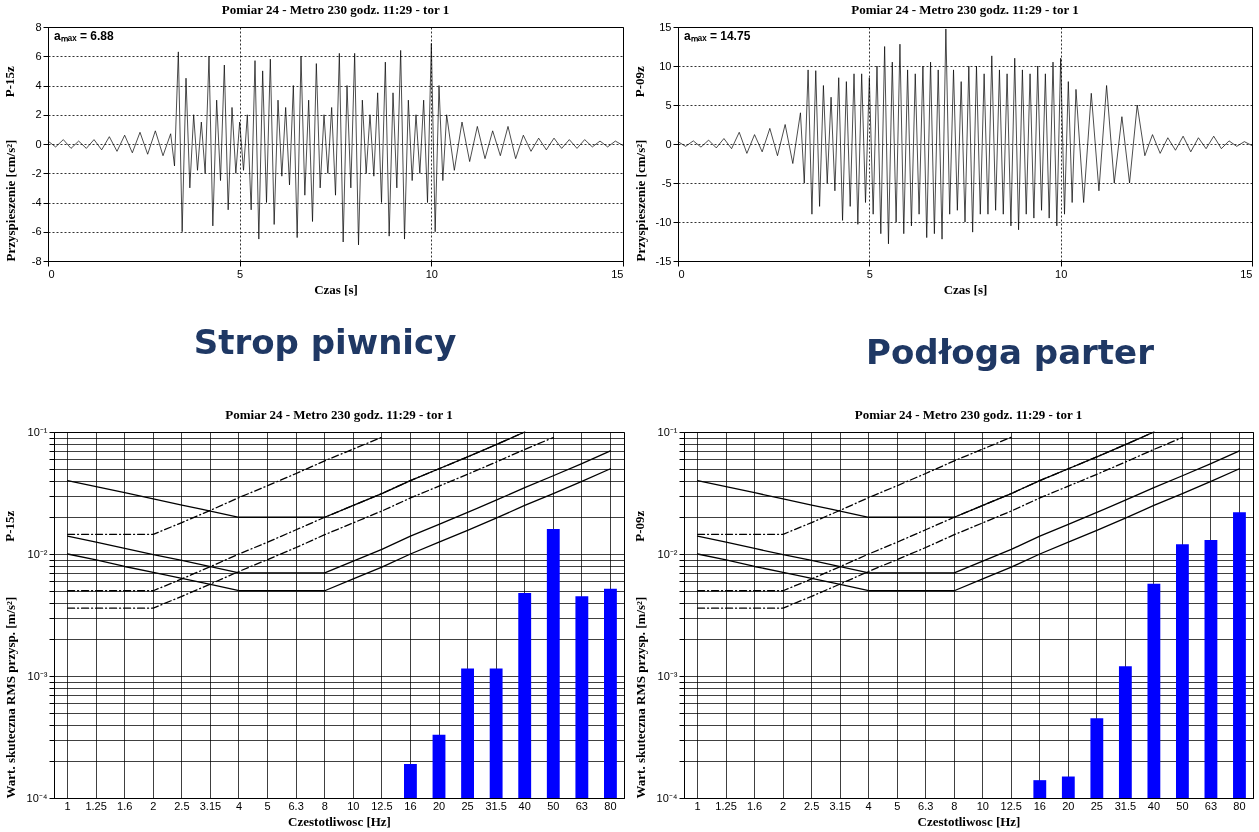  Describe the element at coordinates (36, 202) in the screenshot. I see `y-tick-label: -4` at that location.